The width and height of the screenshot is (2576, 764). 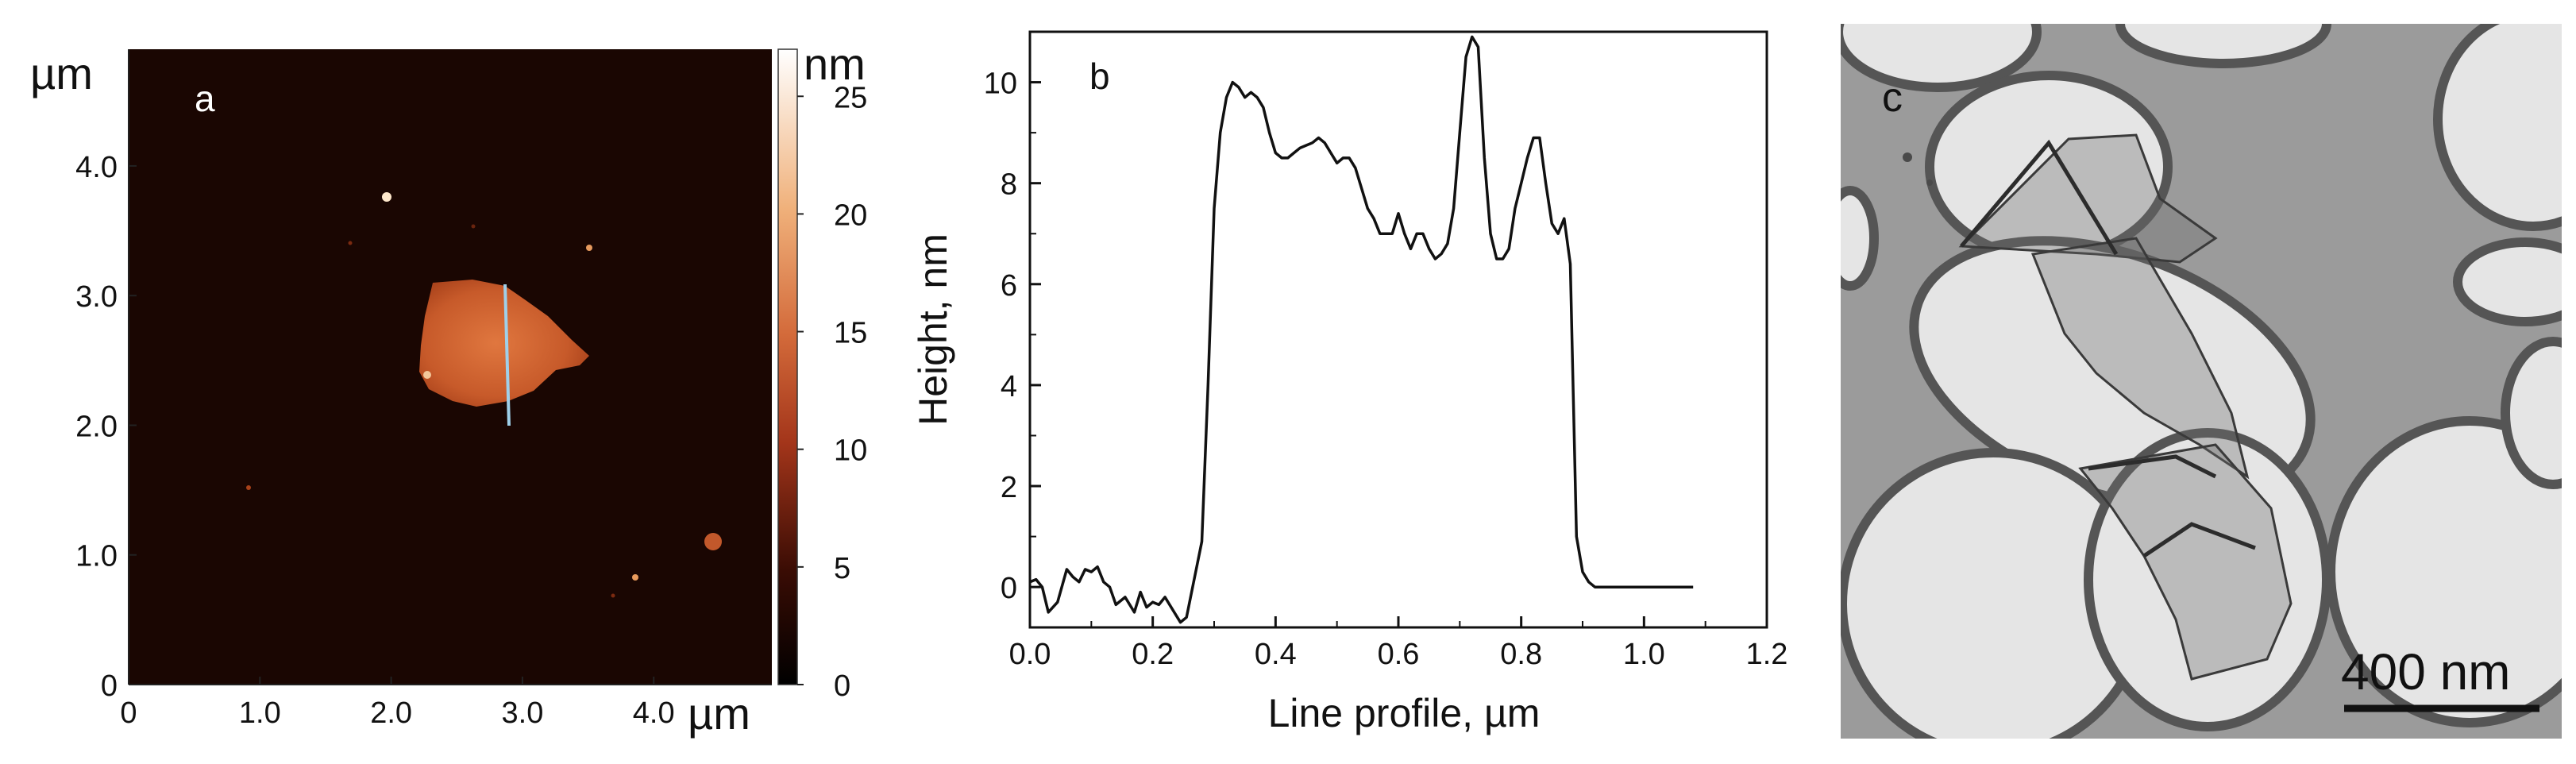 What do you see at coordinates (61, 73) in the screenshot?
I see `afm-y-unit: µm` at bounding box center [61, 73].